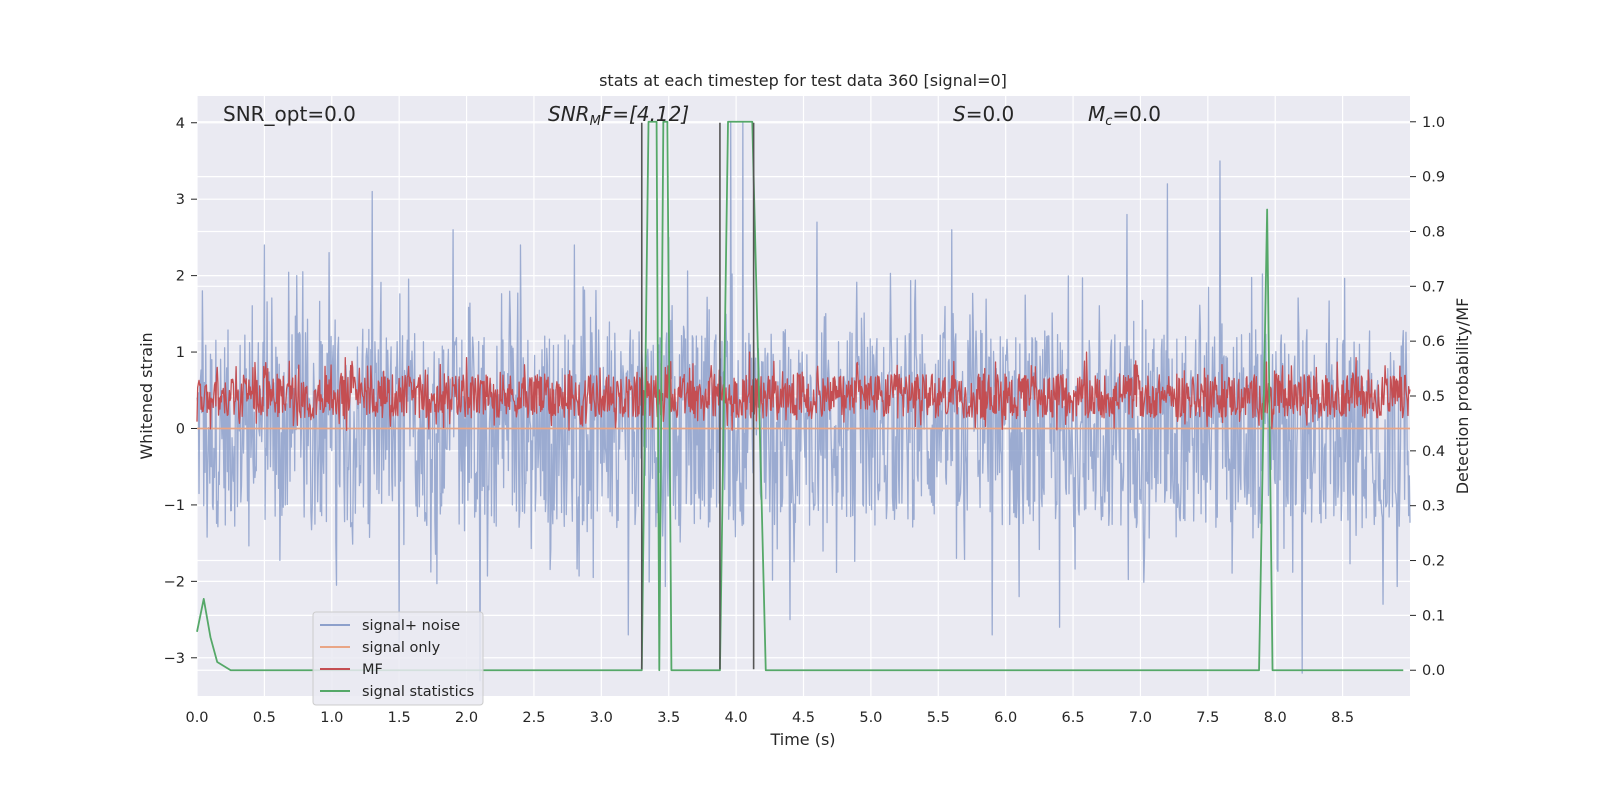 This screenshot has width=1600, height=800. I want to click on legend-label-signal-only: signal only, so click(401, 648).